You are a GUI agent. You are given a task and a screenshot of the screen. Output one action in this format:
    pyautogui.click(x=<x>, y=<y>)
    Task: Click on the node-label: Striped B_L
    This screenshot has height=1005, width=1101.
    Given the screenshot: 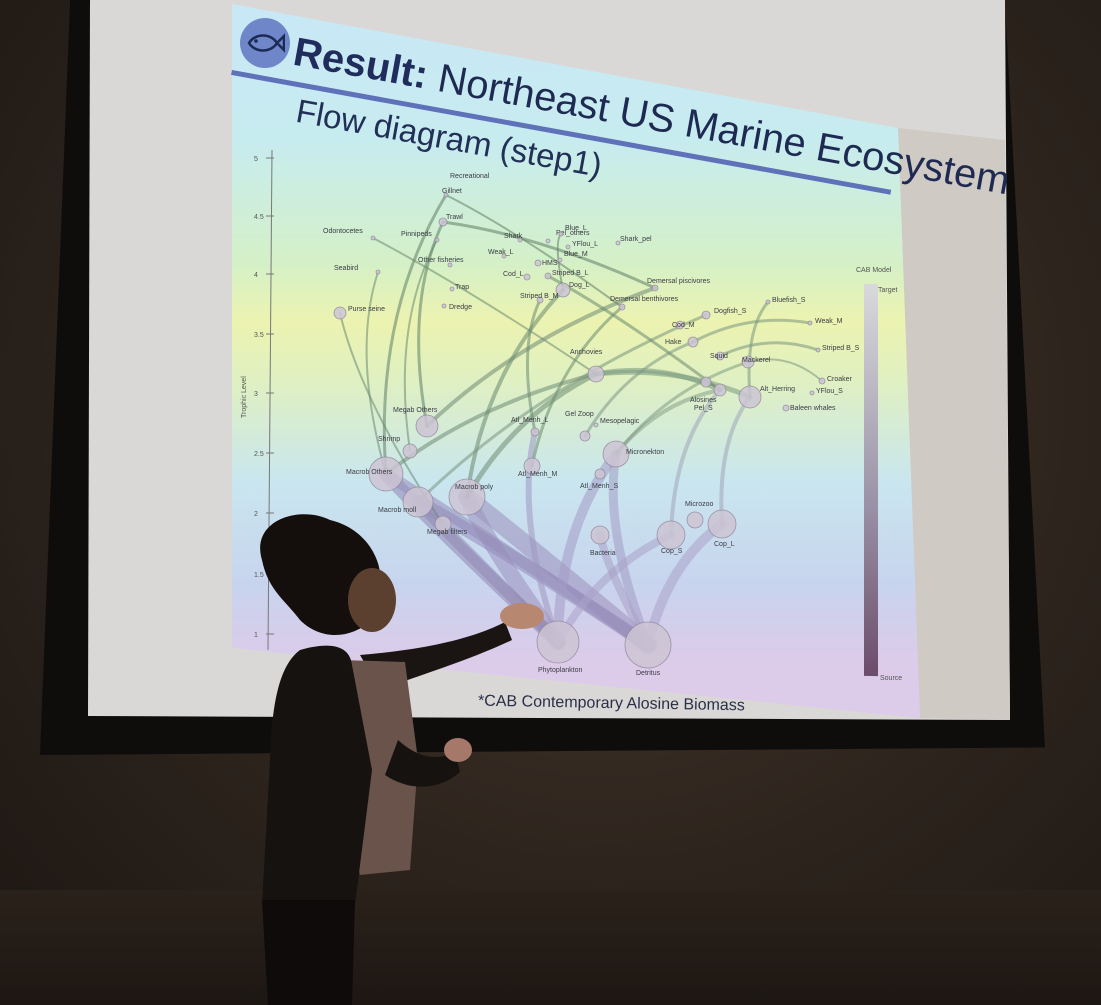 What is the action you would take?
    pyautogui.click(x=570, y=273)
    